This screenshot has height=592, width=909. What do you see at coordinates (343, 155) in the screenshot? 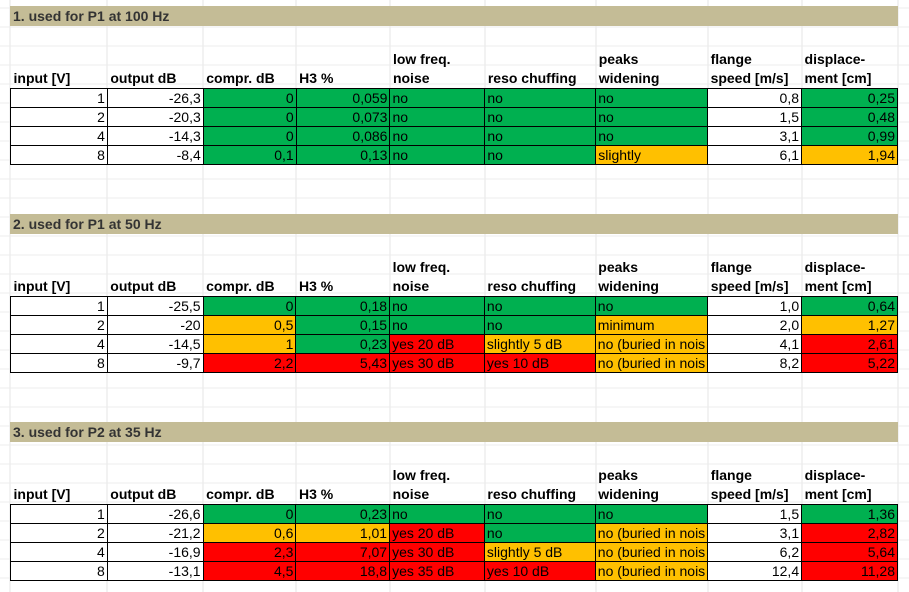
I see `cell-h3: 0,13` at bounding box center [343, 155].